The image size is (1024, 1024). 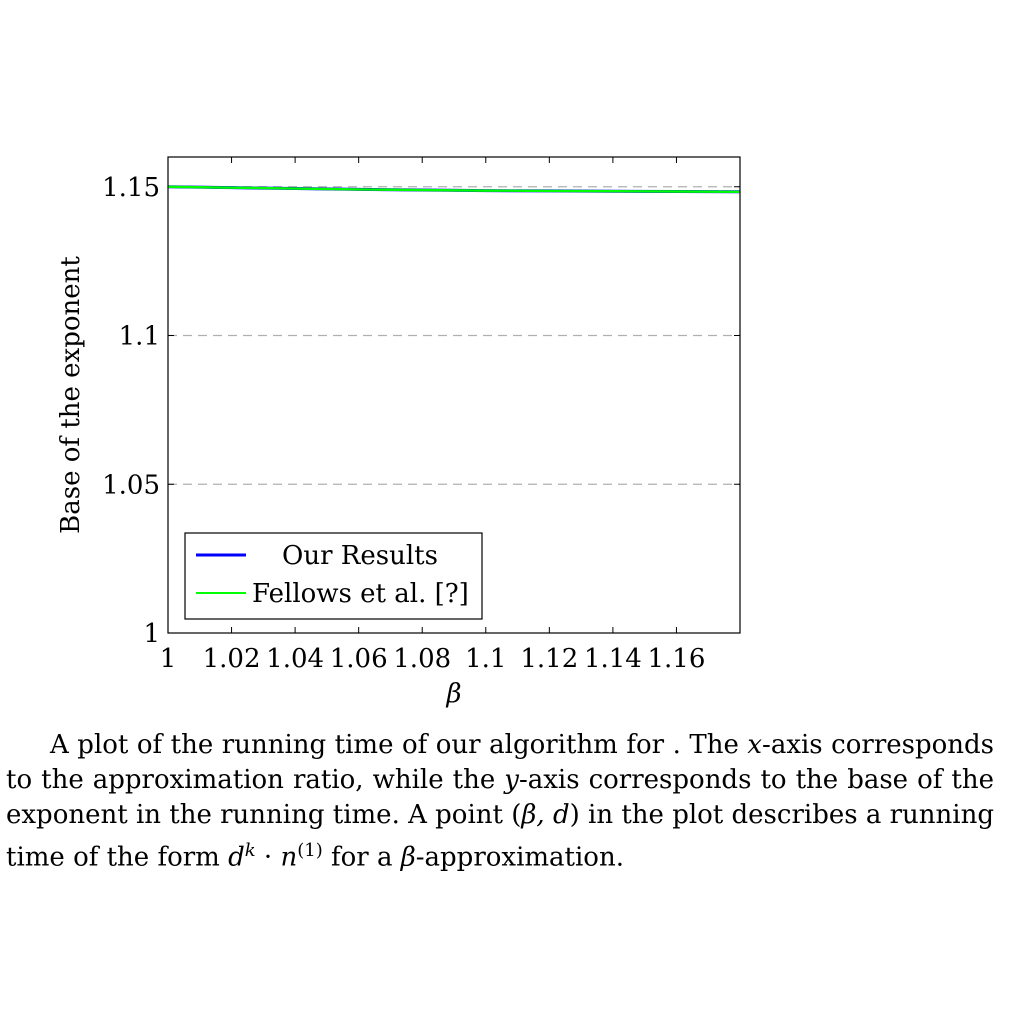 What do you see at coordinates (453, 694) in the screenshot?
I see `x-axis-label: β` at bounding box center [453, 694].